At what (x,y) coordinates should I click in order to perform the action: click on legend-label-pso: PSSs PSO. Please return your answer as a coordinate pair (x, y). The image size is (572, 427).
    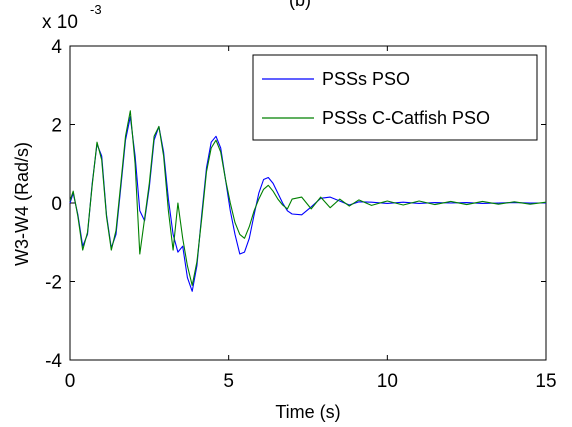
    Looking at the image, I should click on (366, 79).